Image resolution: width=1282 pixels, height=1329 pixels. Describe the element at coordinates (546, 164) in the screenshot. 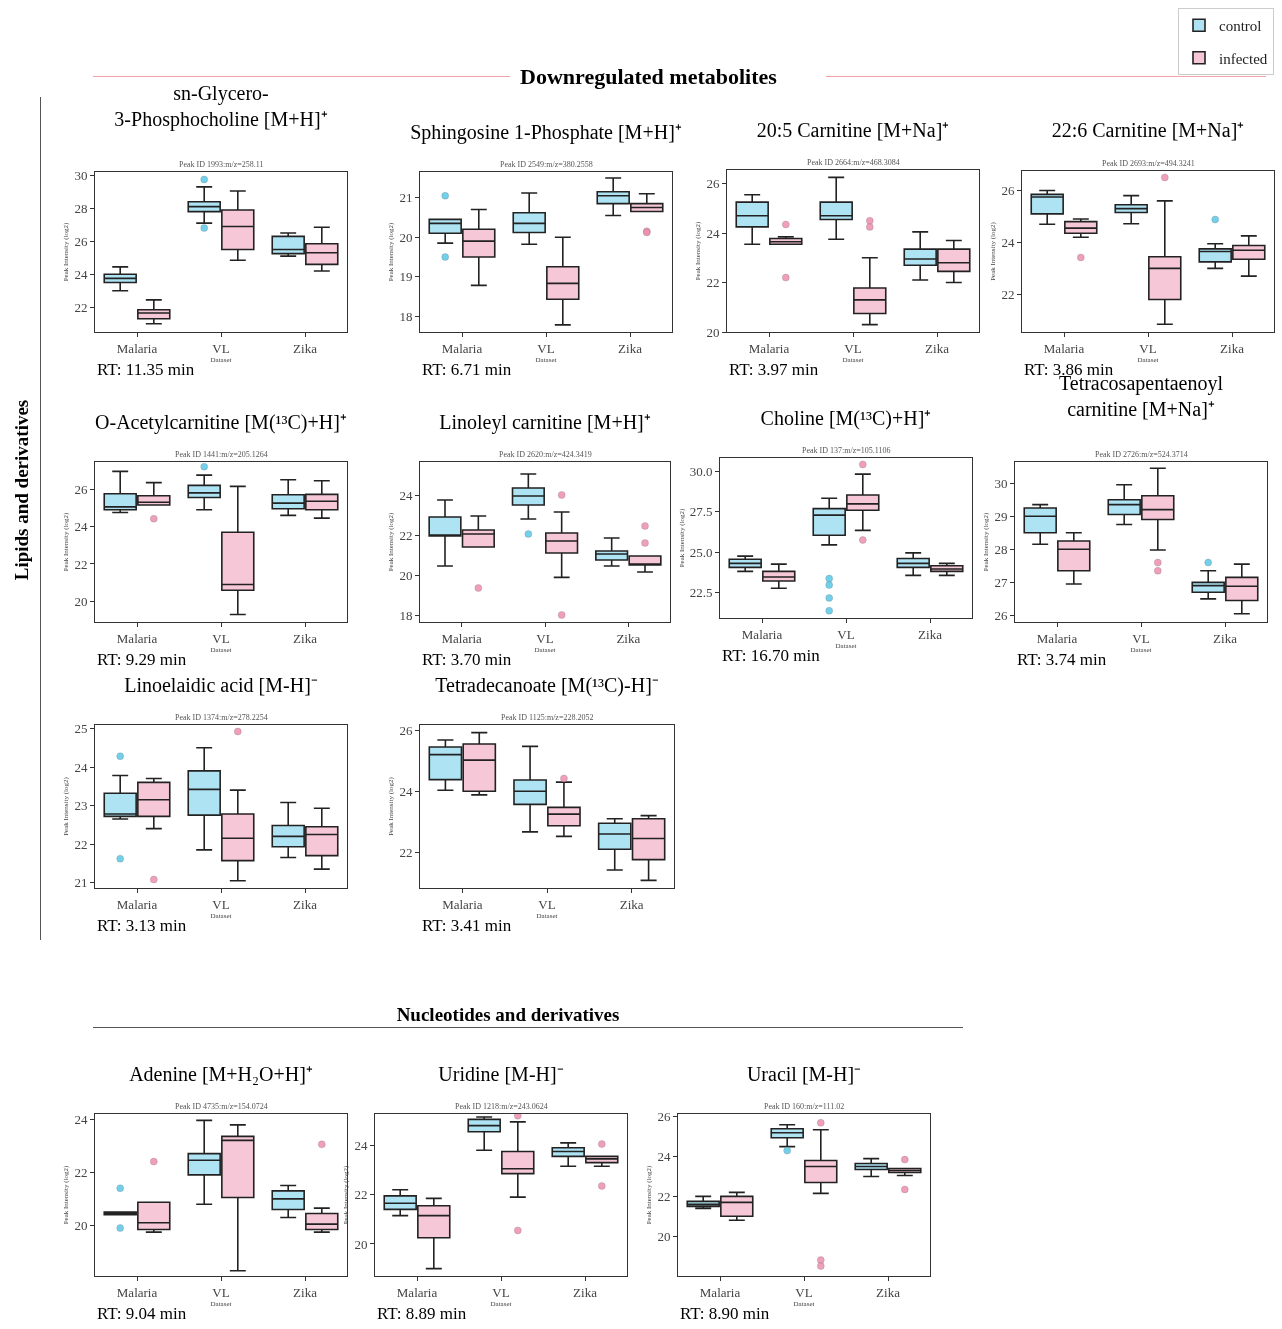

I see `chart-subtitle: Peak ID 2549:m/z=380.2558` at that location.